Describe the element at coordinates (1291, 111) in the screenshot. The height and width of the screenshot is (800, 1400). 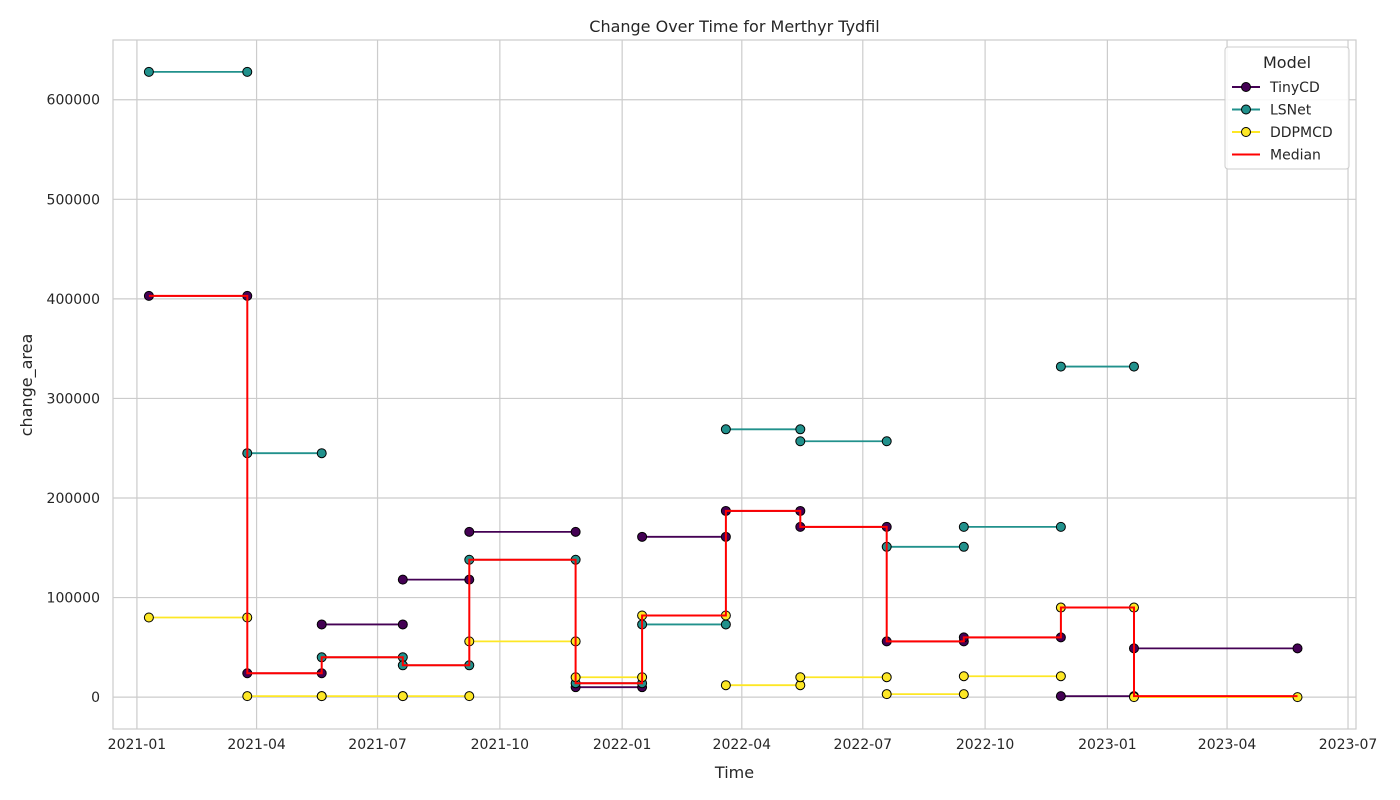
I see `legend-label: LSNet` at that location.